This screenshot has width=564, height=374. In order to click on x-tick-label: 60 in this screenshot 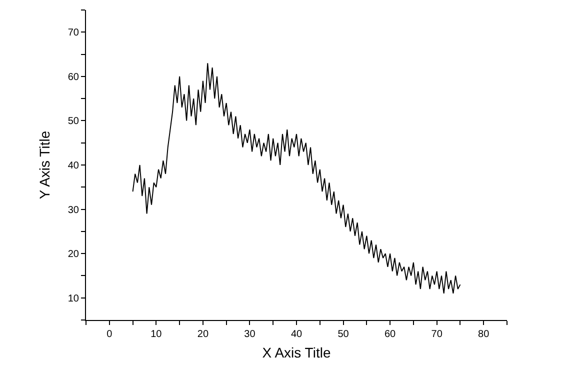, I will do `click(390, 334)`.